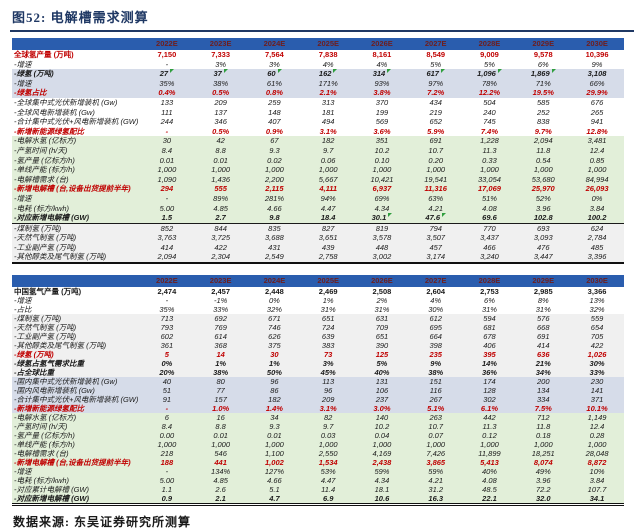 The image size is (640, 530). What do you see at coordinates (597, 499) in the screenshot?
I see `value-cell: 34.1` at bounding box center [597, 499].